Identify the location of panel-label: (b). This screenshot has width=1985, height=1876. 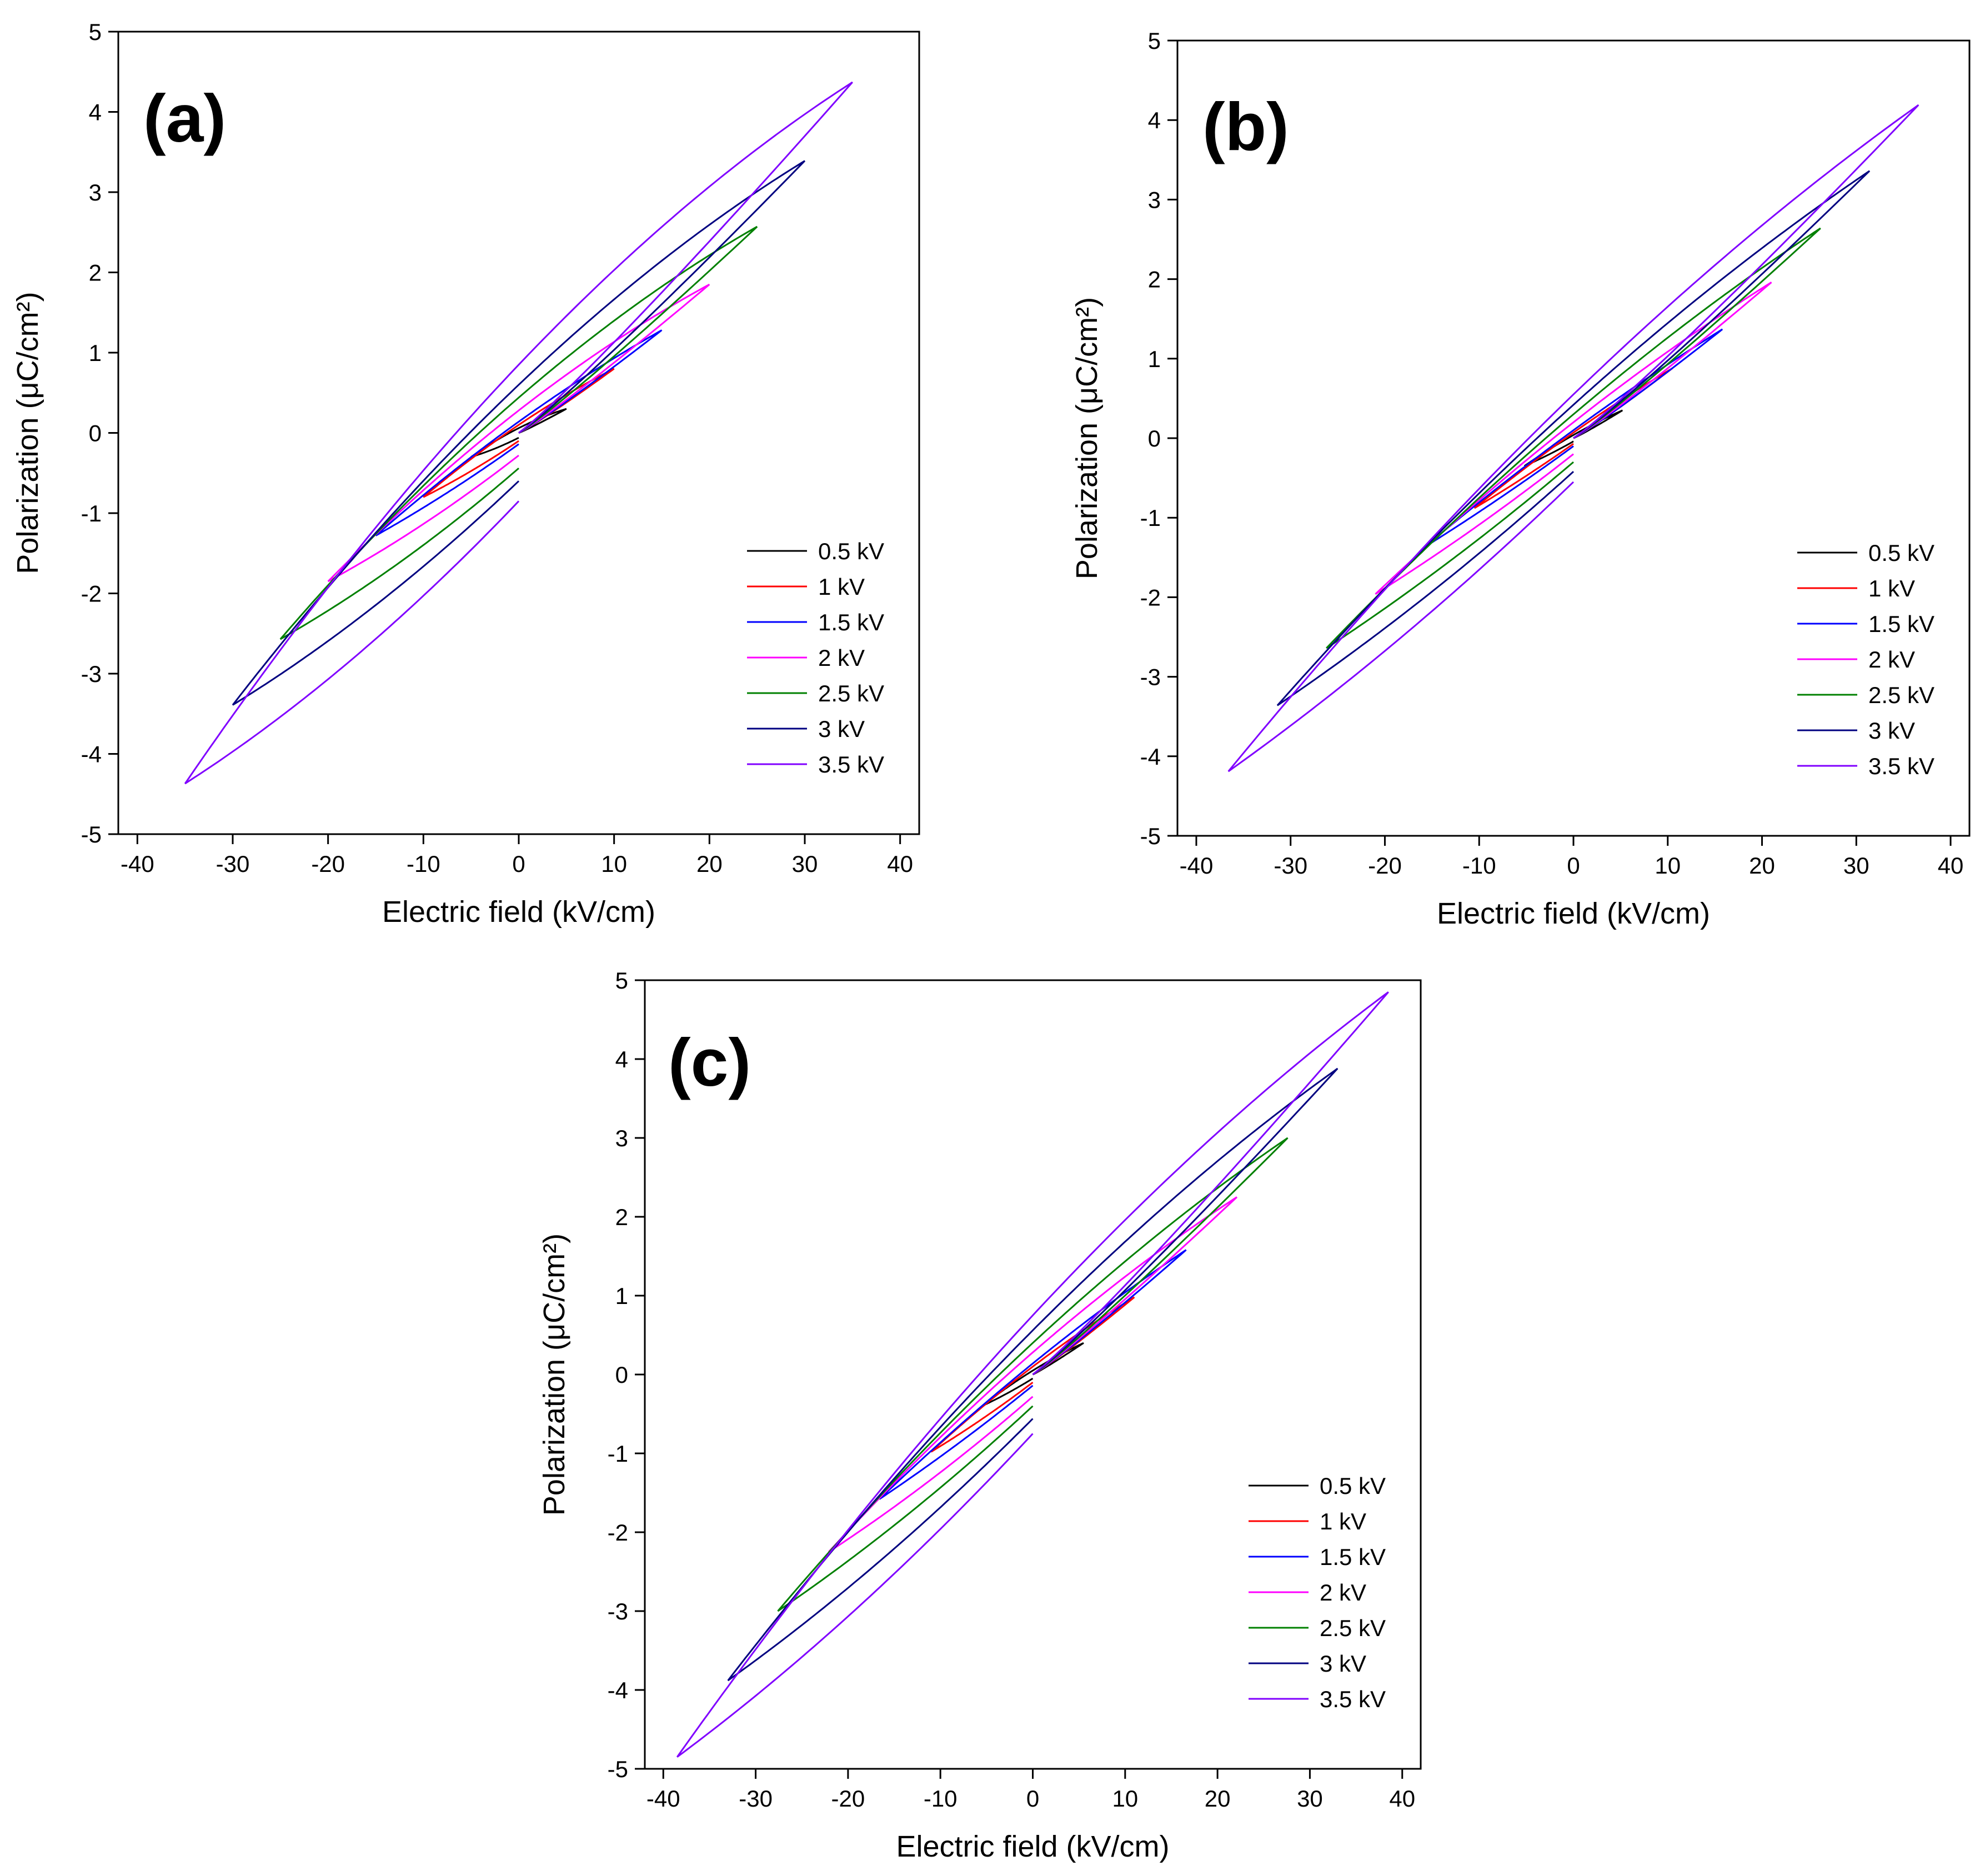
(1245, 126).